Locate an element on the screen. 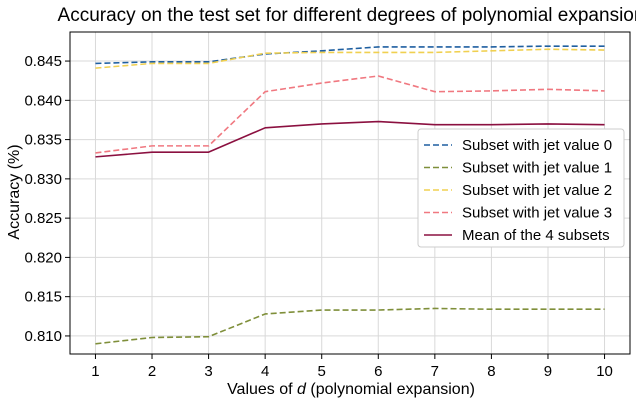  legend-box is located at coordinates (521, 188).